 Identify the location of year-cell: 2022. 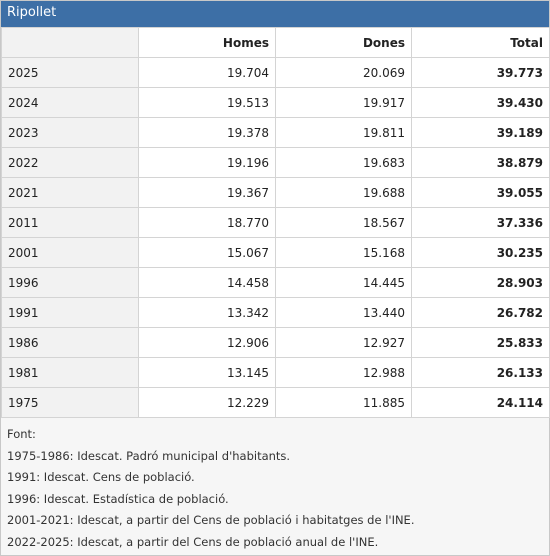
(70, 162).